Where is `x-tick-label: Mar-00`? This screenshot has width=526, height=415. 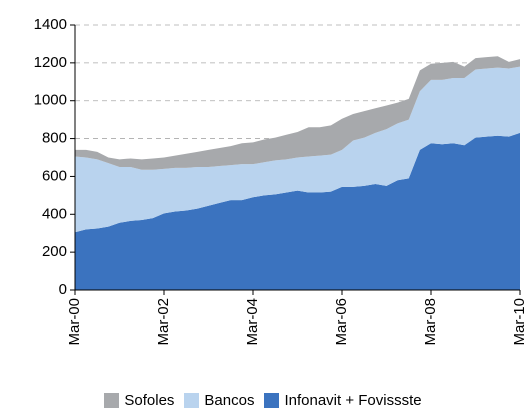 x-tick-label: Mar-00 is located at coordinates (74, 322).